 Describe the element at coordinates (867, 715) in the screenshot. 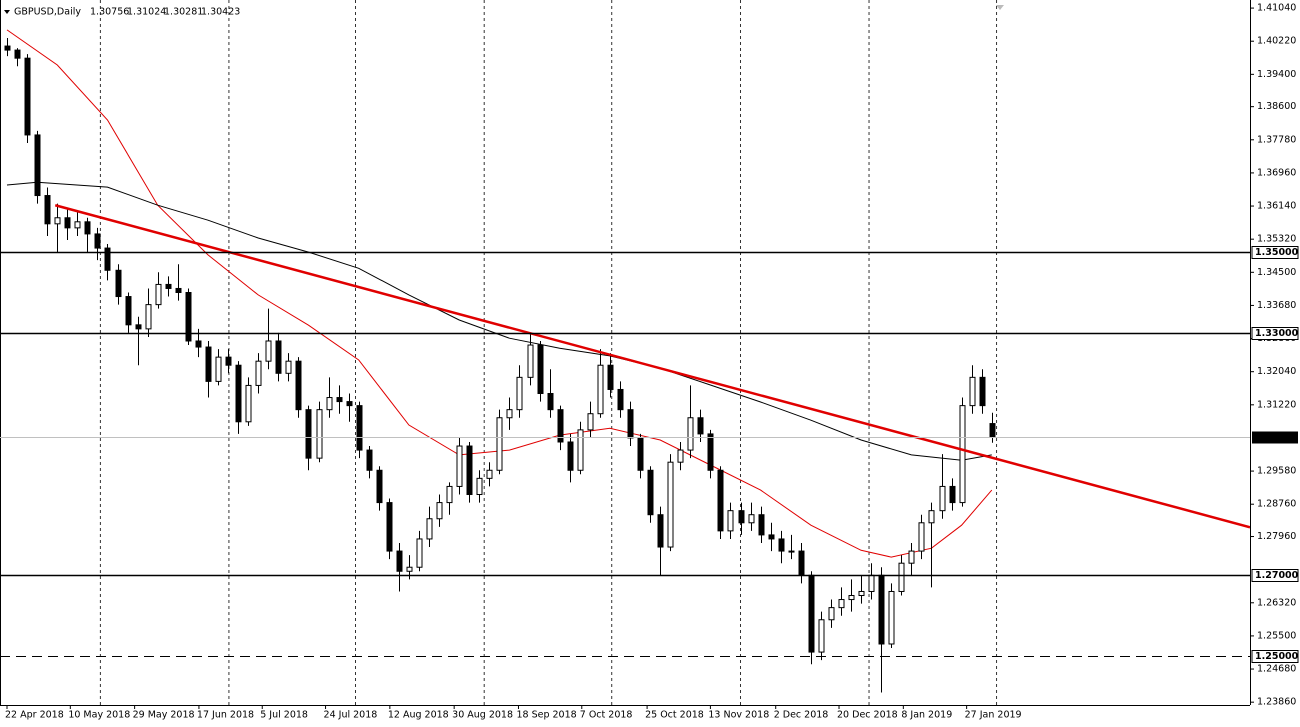

I see `x-tick-label: 20 Dec 2018` at that location.